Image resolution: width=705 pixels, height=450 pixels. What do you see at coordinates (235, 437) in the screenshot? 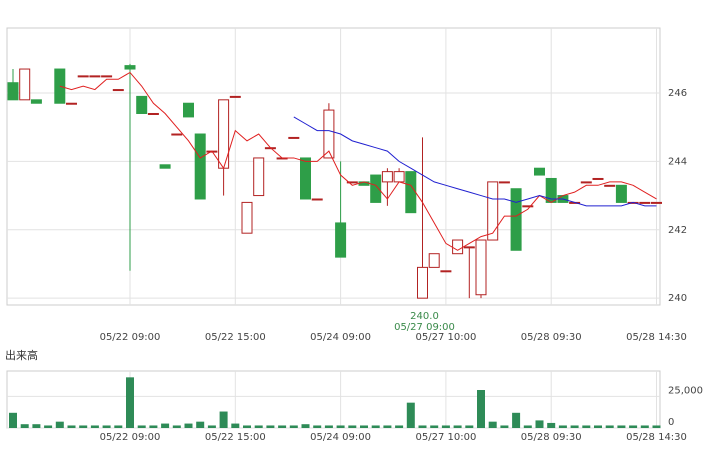
I see `x-tick-label: 05/22 15:00` at bounding box center [235, 437].